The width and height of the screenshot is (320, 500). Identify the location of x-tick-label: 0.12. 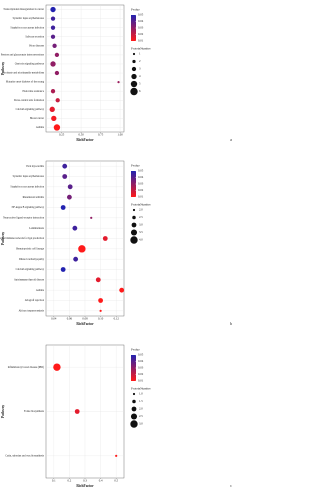
(117, 319).